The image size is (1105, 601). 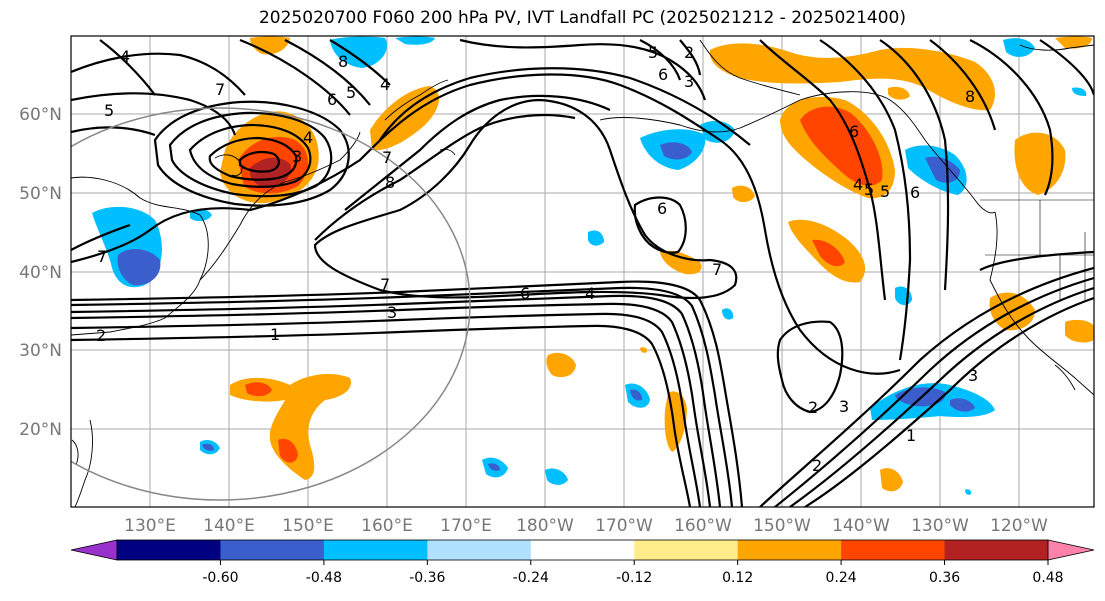 I want to click on lon-label: 120°W, so click(x=1019, y=526).